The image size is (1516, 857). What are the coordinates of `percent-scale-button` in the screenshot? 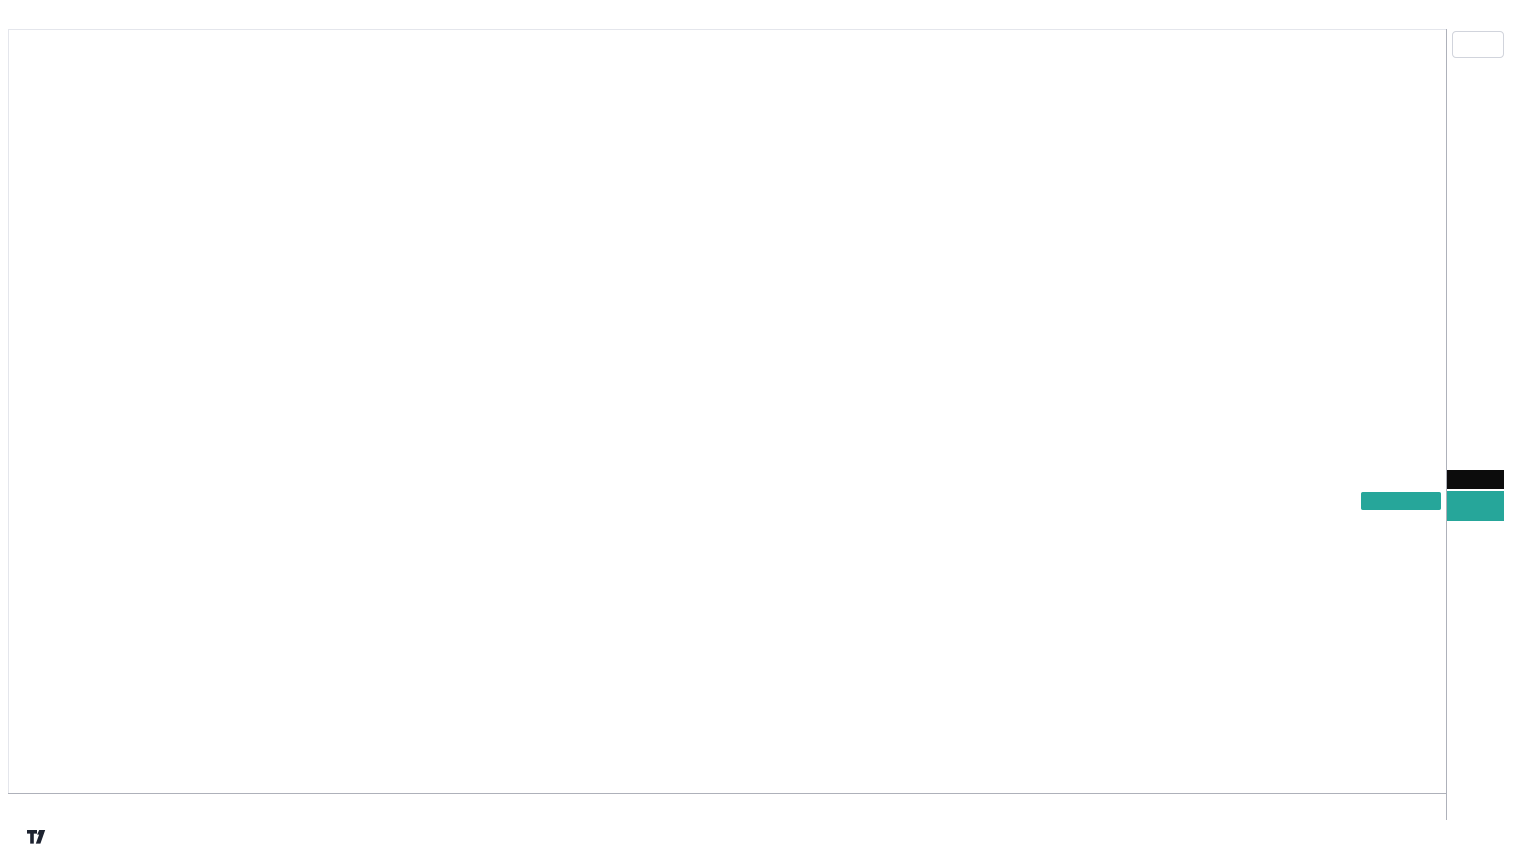 It's located at (1478, 44).